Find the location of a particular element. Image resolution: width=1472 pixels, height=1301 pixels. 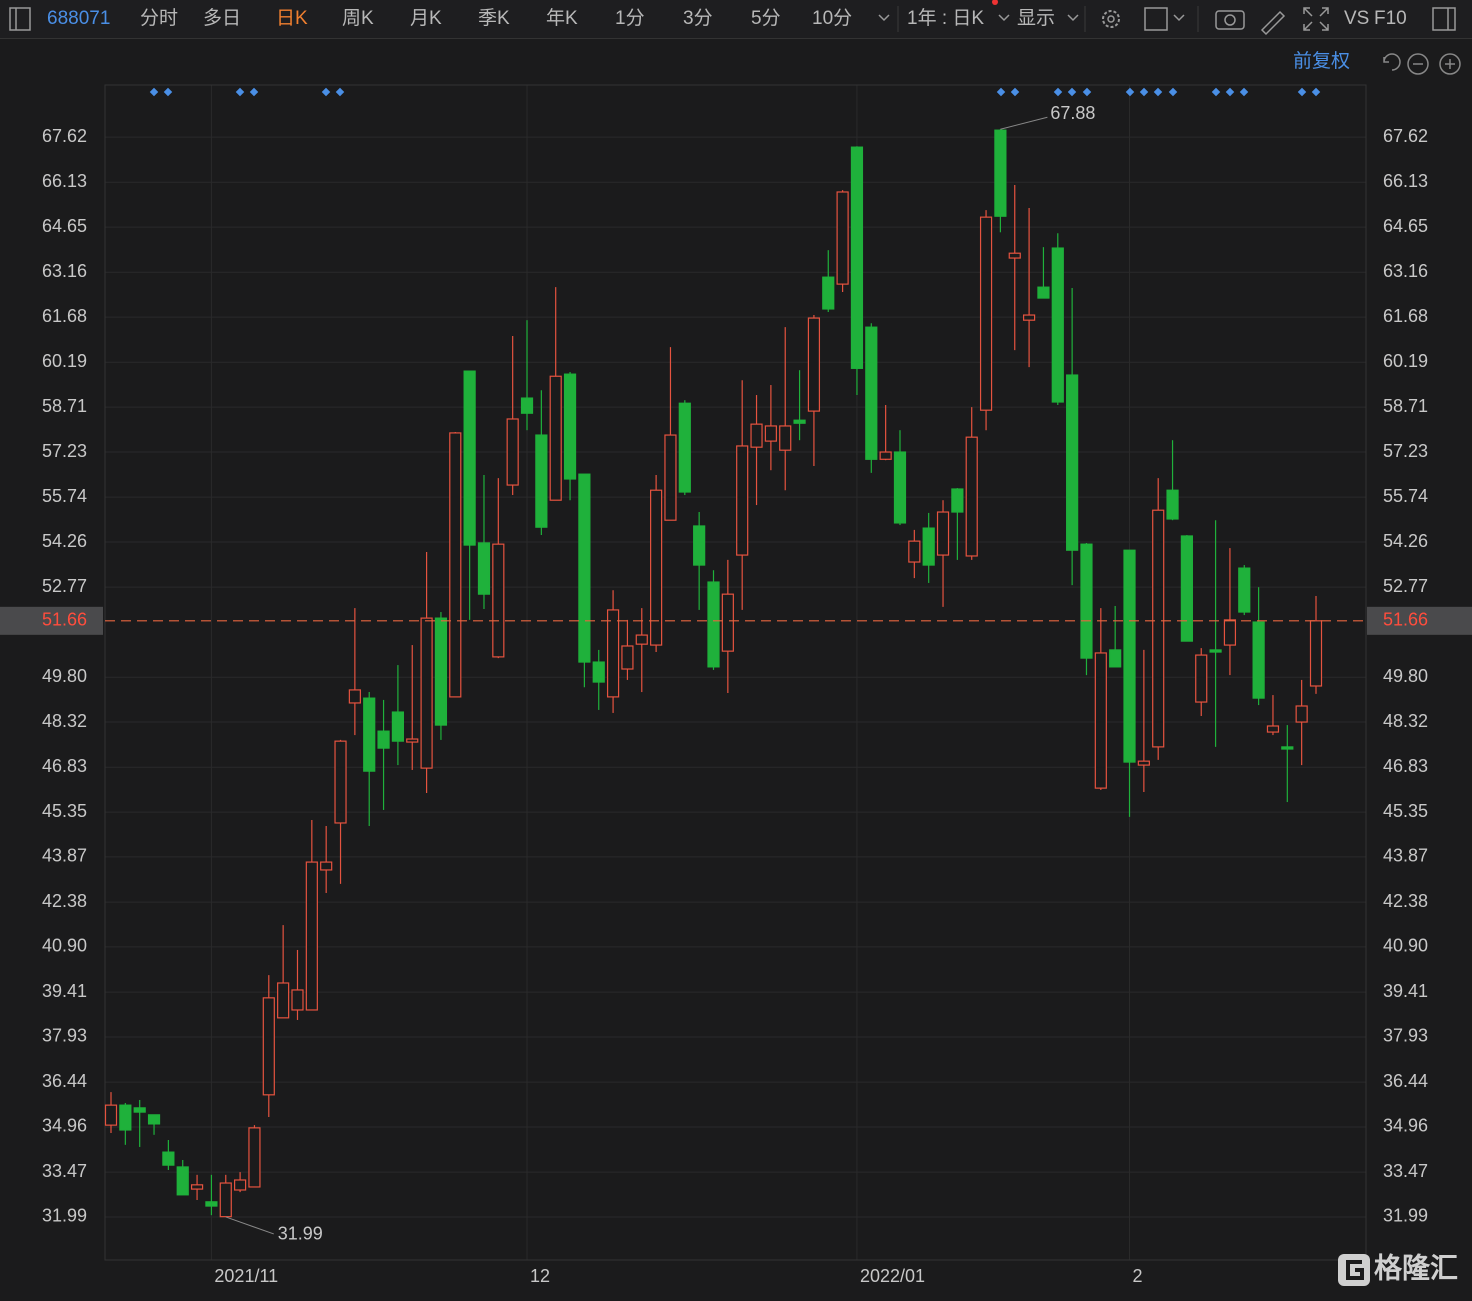

zoom-in-icon is located at coordinates (1450, 64).